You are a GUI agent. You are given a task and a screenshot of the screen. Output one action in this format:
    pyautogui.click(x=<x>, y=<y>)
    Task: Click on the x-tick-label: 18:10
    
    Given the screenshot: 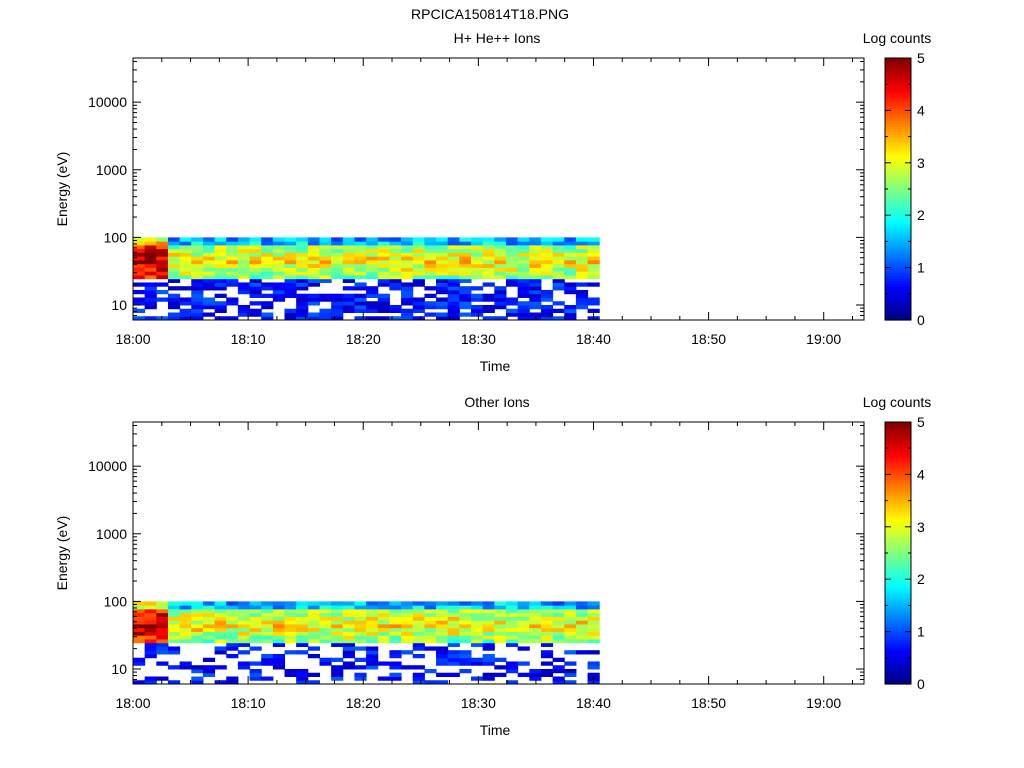 What is the action you would take?
    pyautogui.click(x=248, y=339)
    